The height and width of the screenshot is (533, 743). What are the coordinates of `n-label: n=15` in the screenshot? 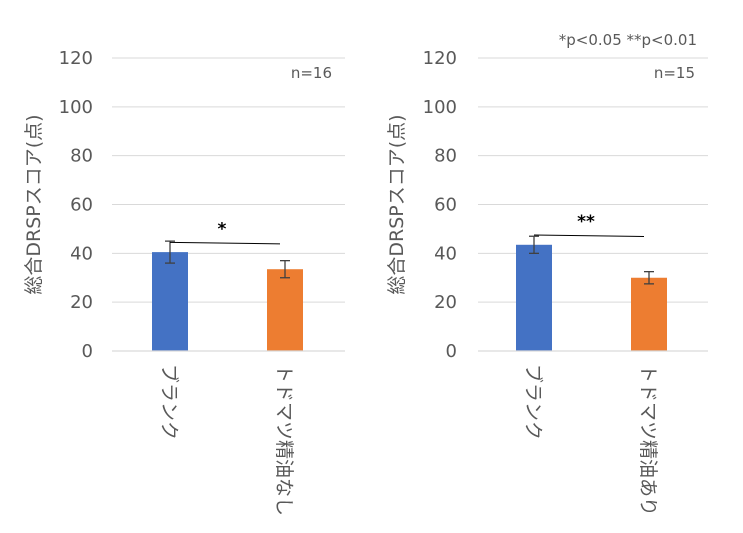 It's located at (674, 73).